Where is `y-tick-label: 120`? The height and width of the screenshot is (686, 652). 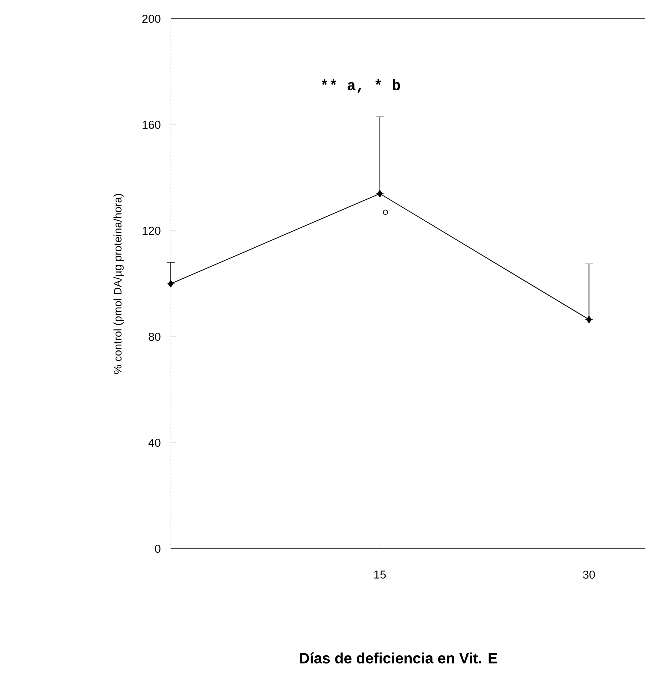 y-tick-label: 120 is located at coordinates (151, 231).